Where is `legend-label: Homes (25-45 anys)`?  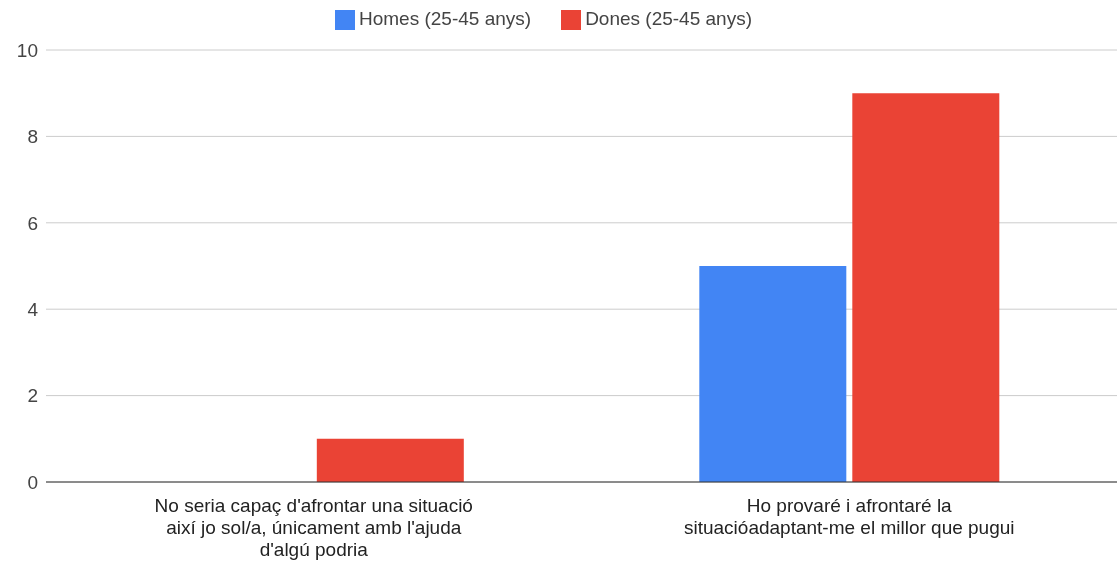
legend-label: Homes (25-45 anys) is located at coordinates (445, 18).